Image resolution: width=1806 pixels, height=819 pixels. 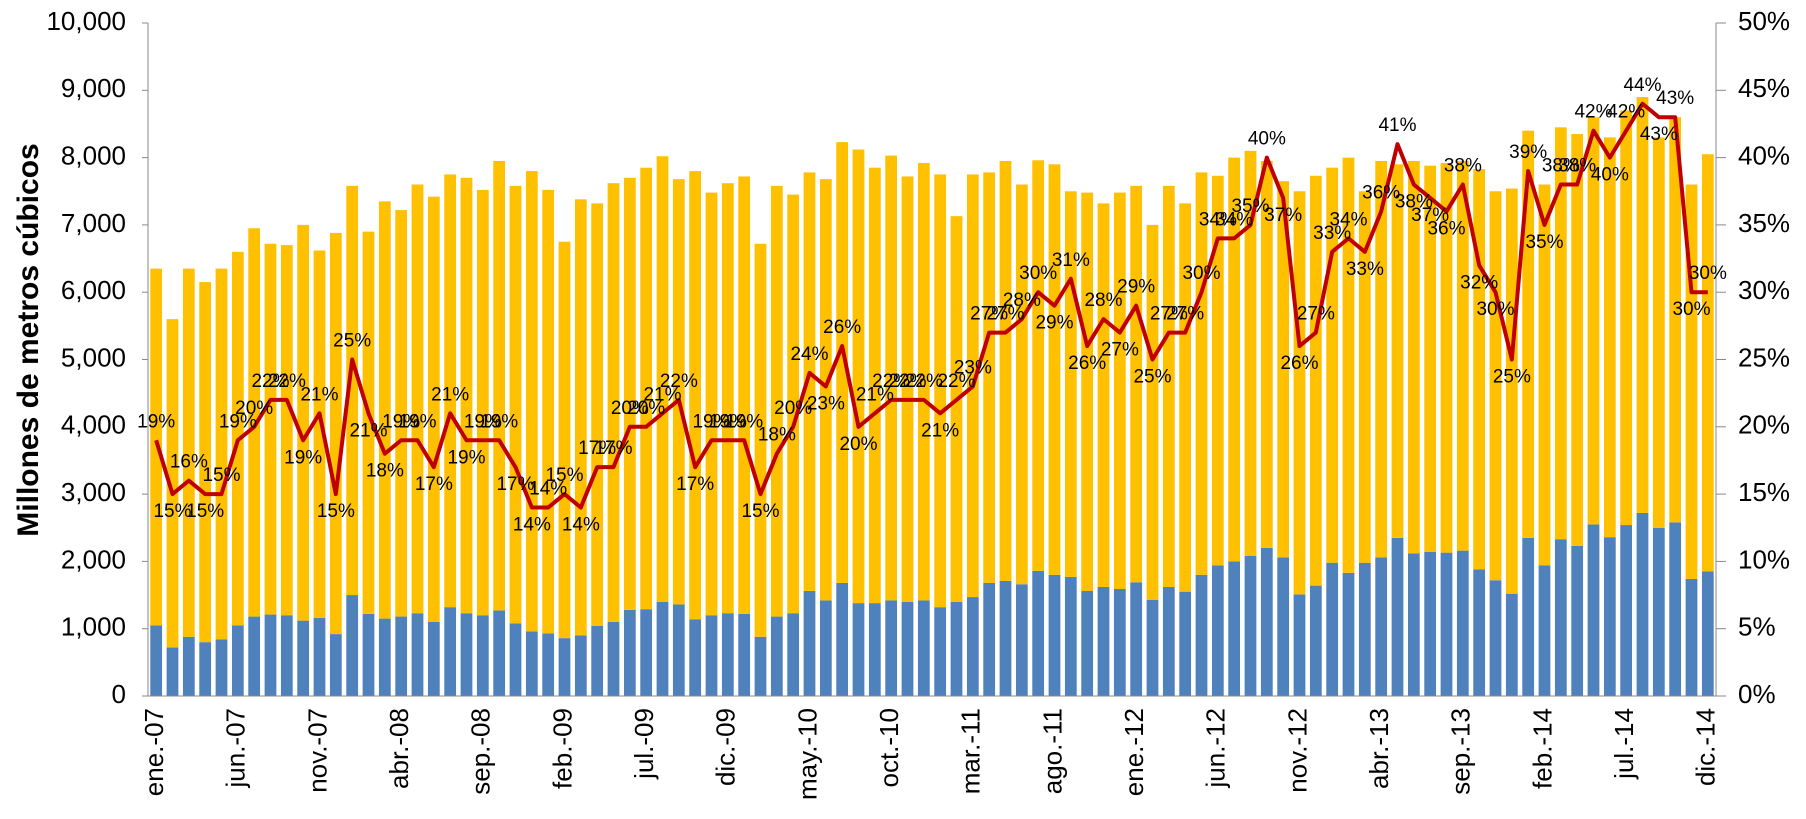 I want to click on y-tick-label: 9,000, so click(x=93, y=88).